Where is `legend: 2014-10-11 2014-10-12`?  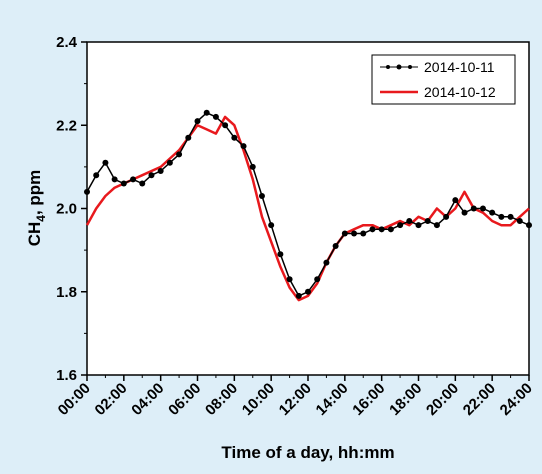 legend: 2014-10-11 2014-10-12 is located at coordinates (443, 79).